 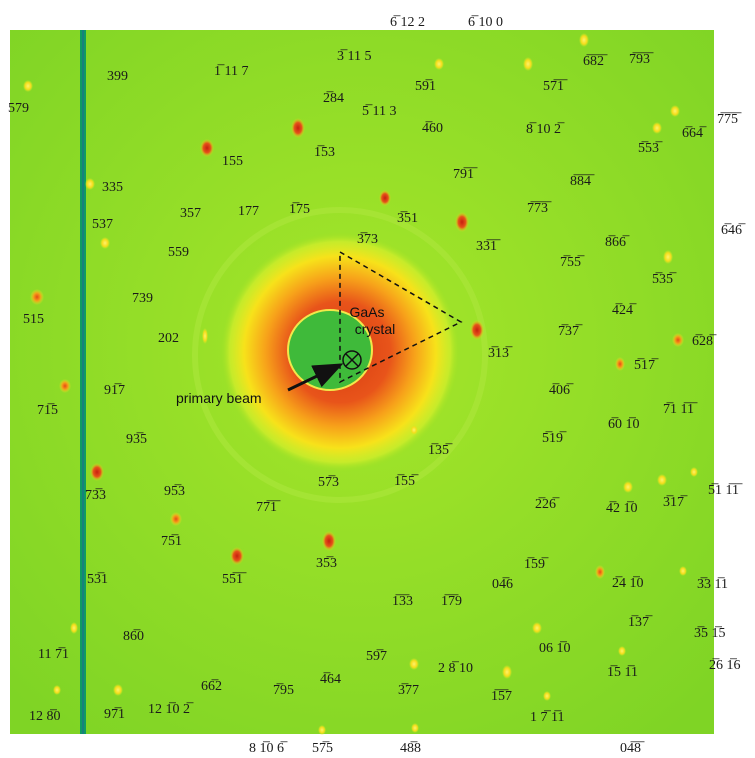 I want to click on miller-index-label: 6̅28̅, so click(x=704, y=341).